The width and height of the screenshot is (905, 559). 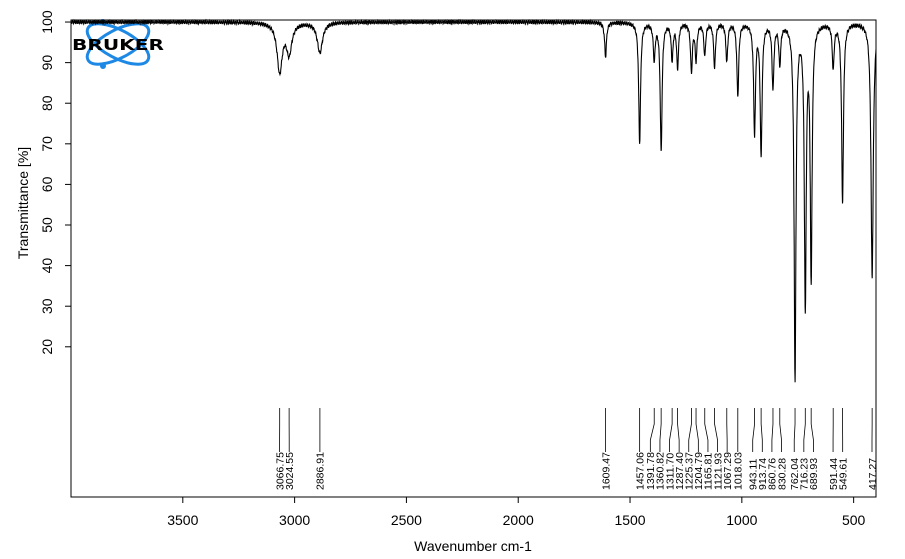 What do you see at coordinates (47, 184) in the screenshot?
I see `y-tick-label: 60` at bounding box center [47, 184].